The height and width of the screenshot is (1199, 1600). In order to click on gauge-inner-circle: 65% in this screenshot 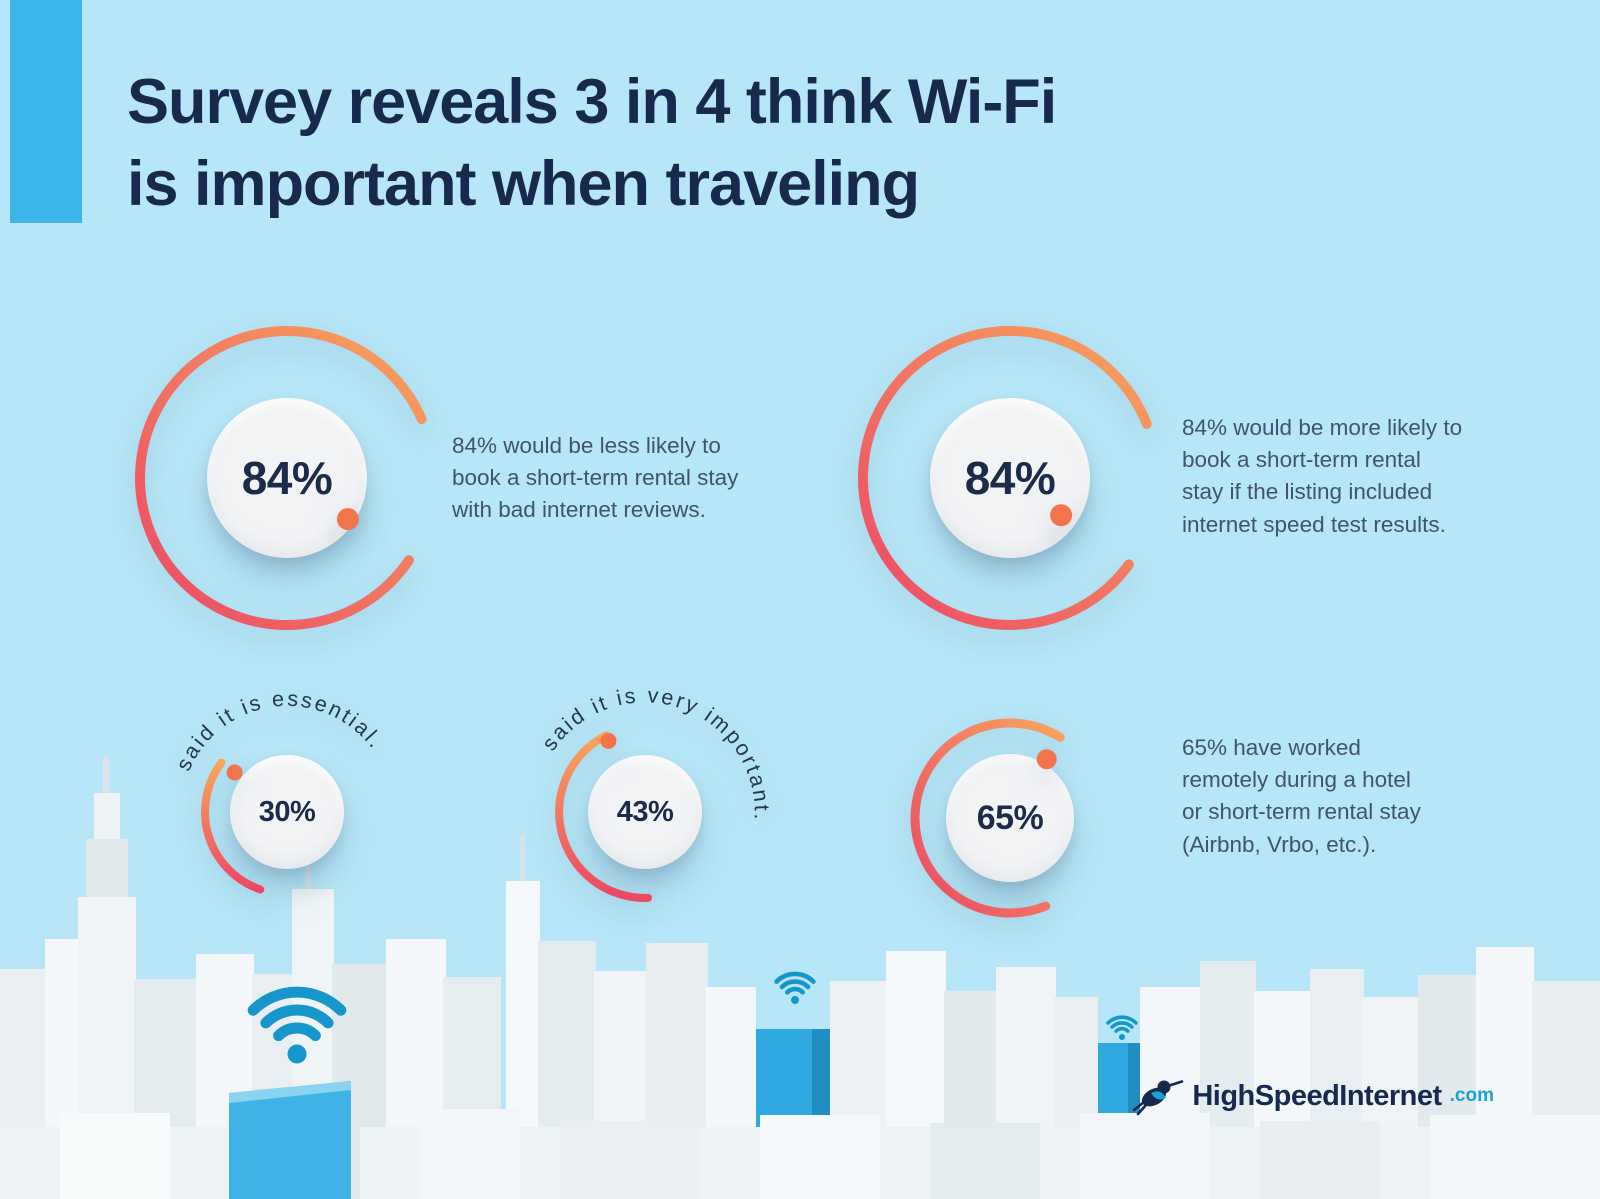, I will do `click(1010, 818)`.